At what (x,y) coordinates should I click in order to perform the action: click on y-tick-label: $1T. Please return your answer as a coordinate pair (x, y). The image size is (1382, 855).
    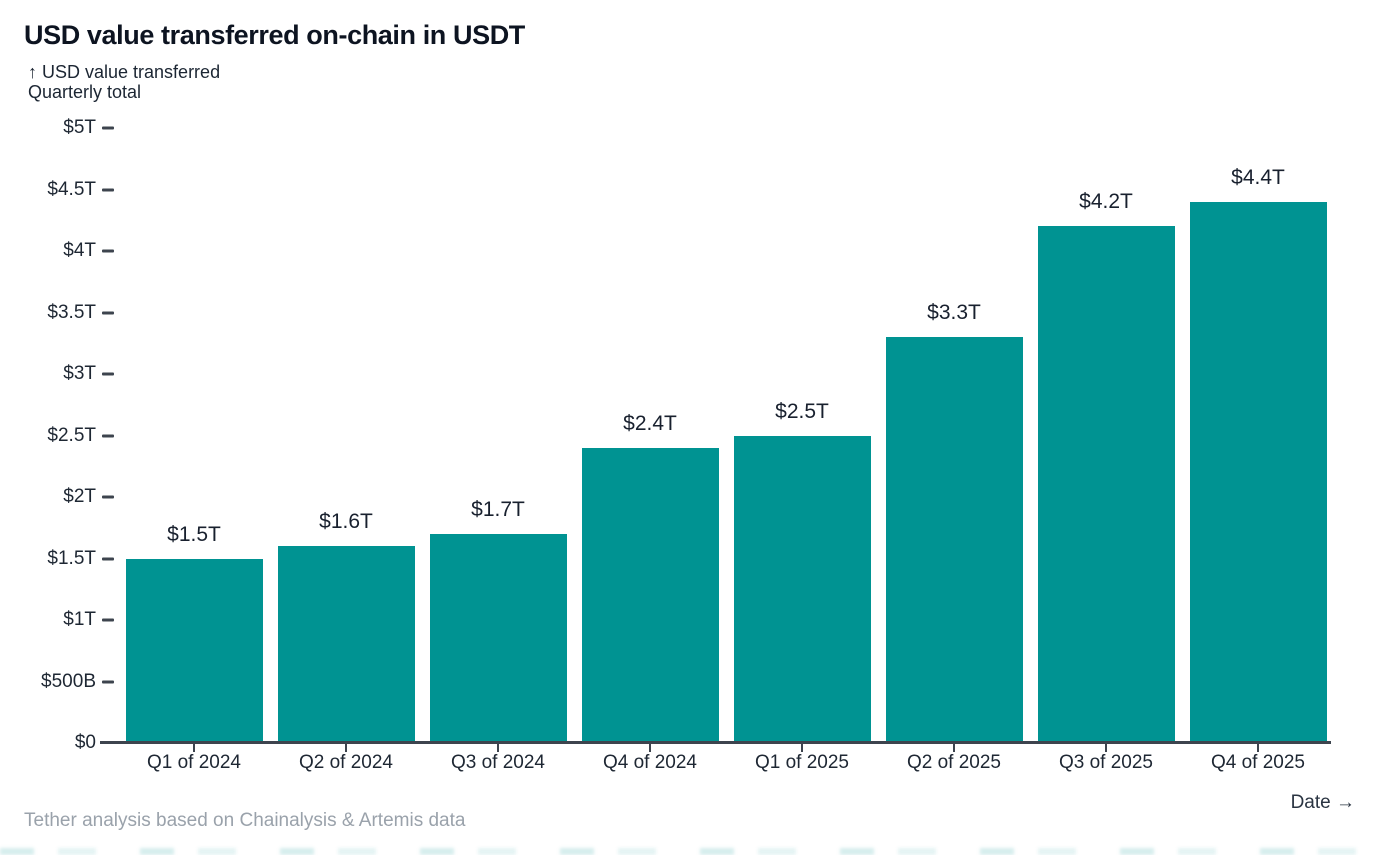
    Looking at the image, I should click on (79, 619).